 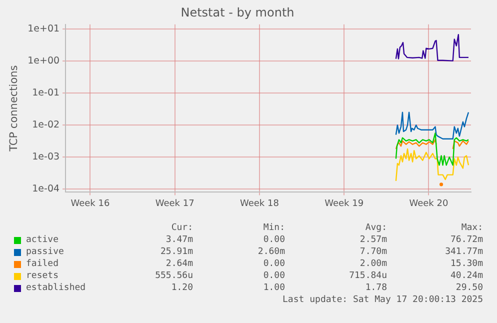 What do you see at coordinates (428, 203) in the screenshot?
I see `x-tick-label: Week 20` at bounding box center [428, 203].